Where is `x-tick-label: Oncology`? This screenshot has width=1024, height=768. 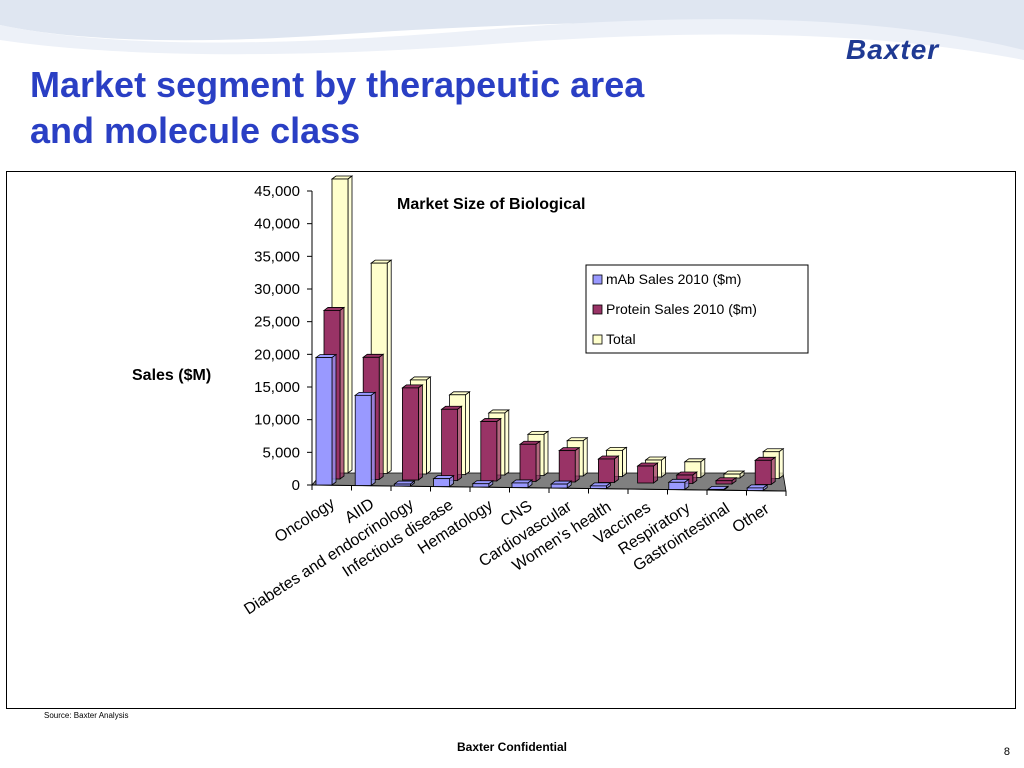
x-tick-label: Oncology is located at coordinates (305, 520).